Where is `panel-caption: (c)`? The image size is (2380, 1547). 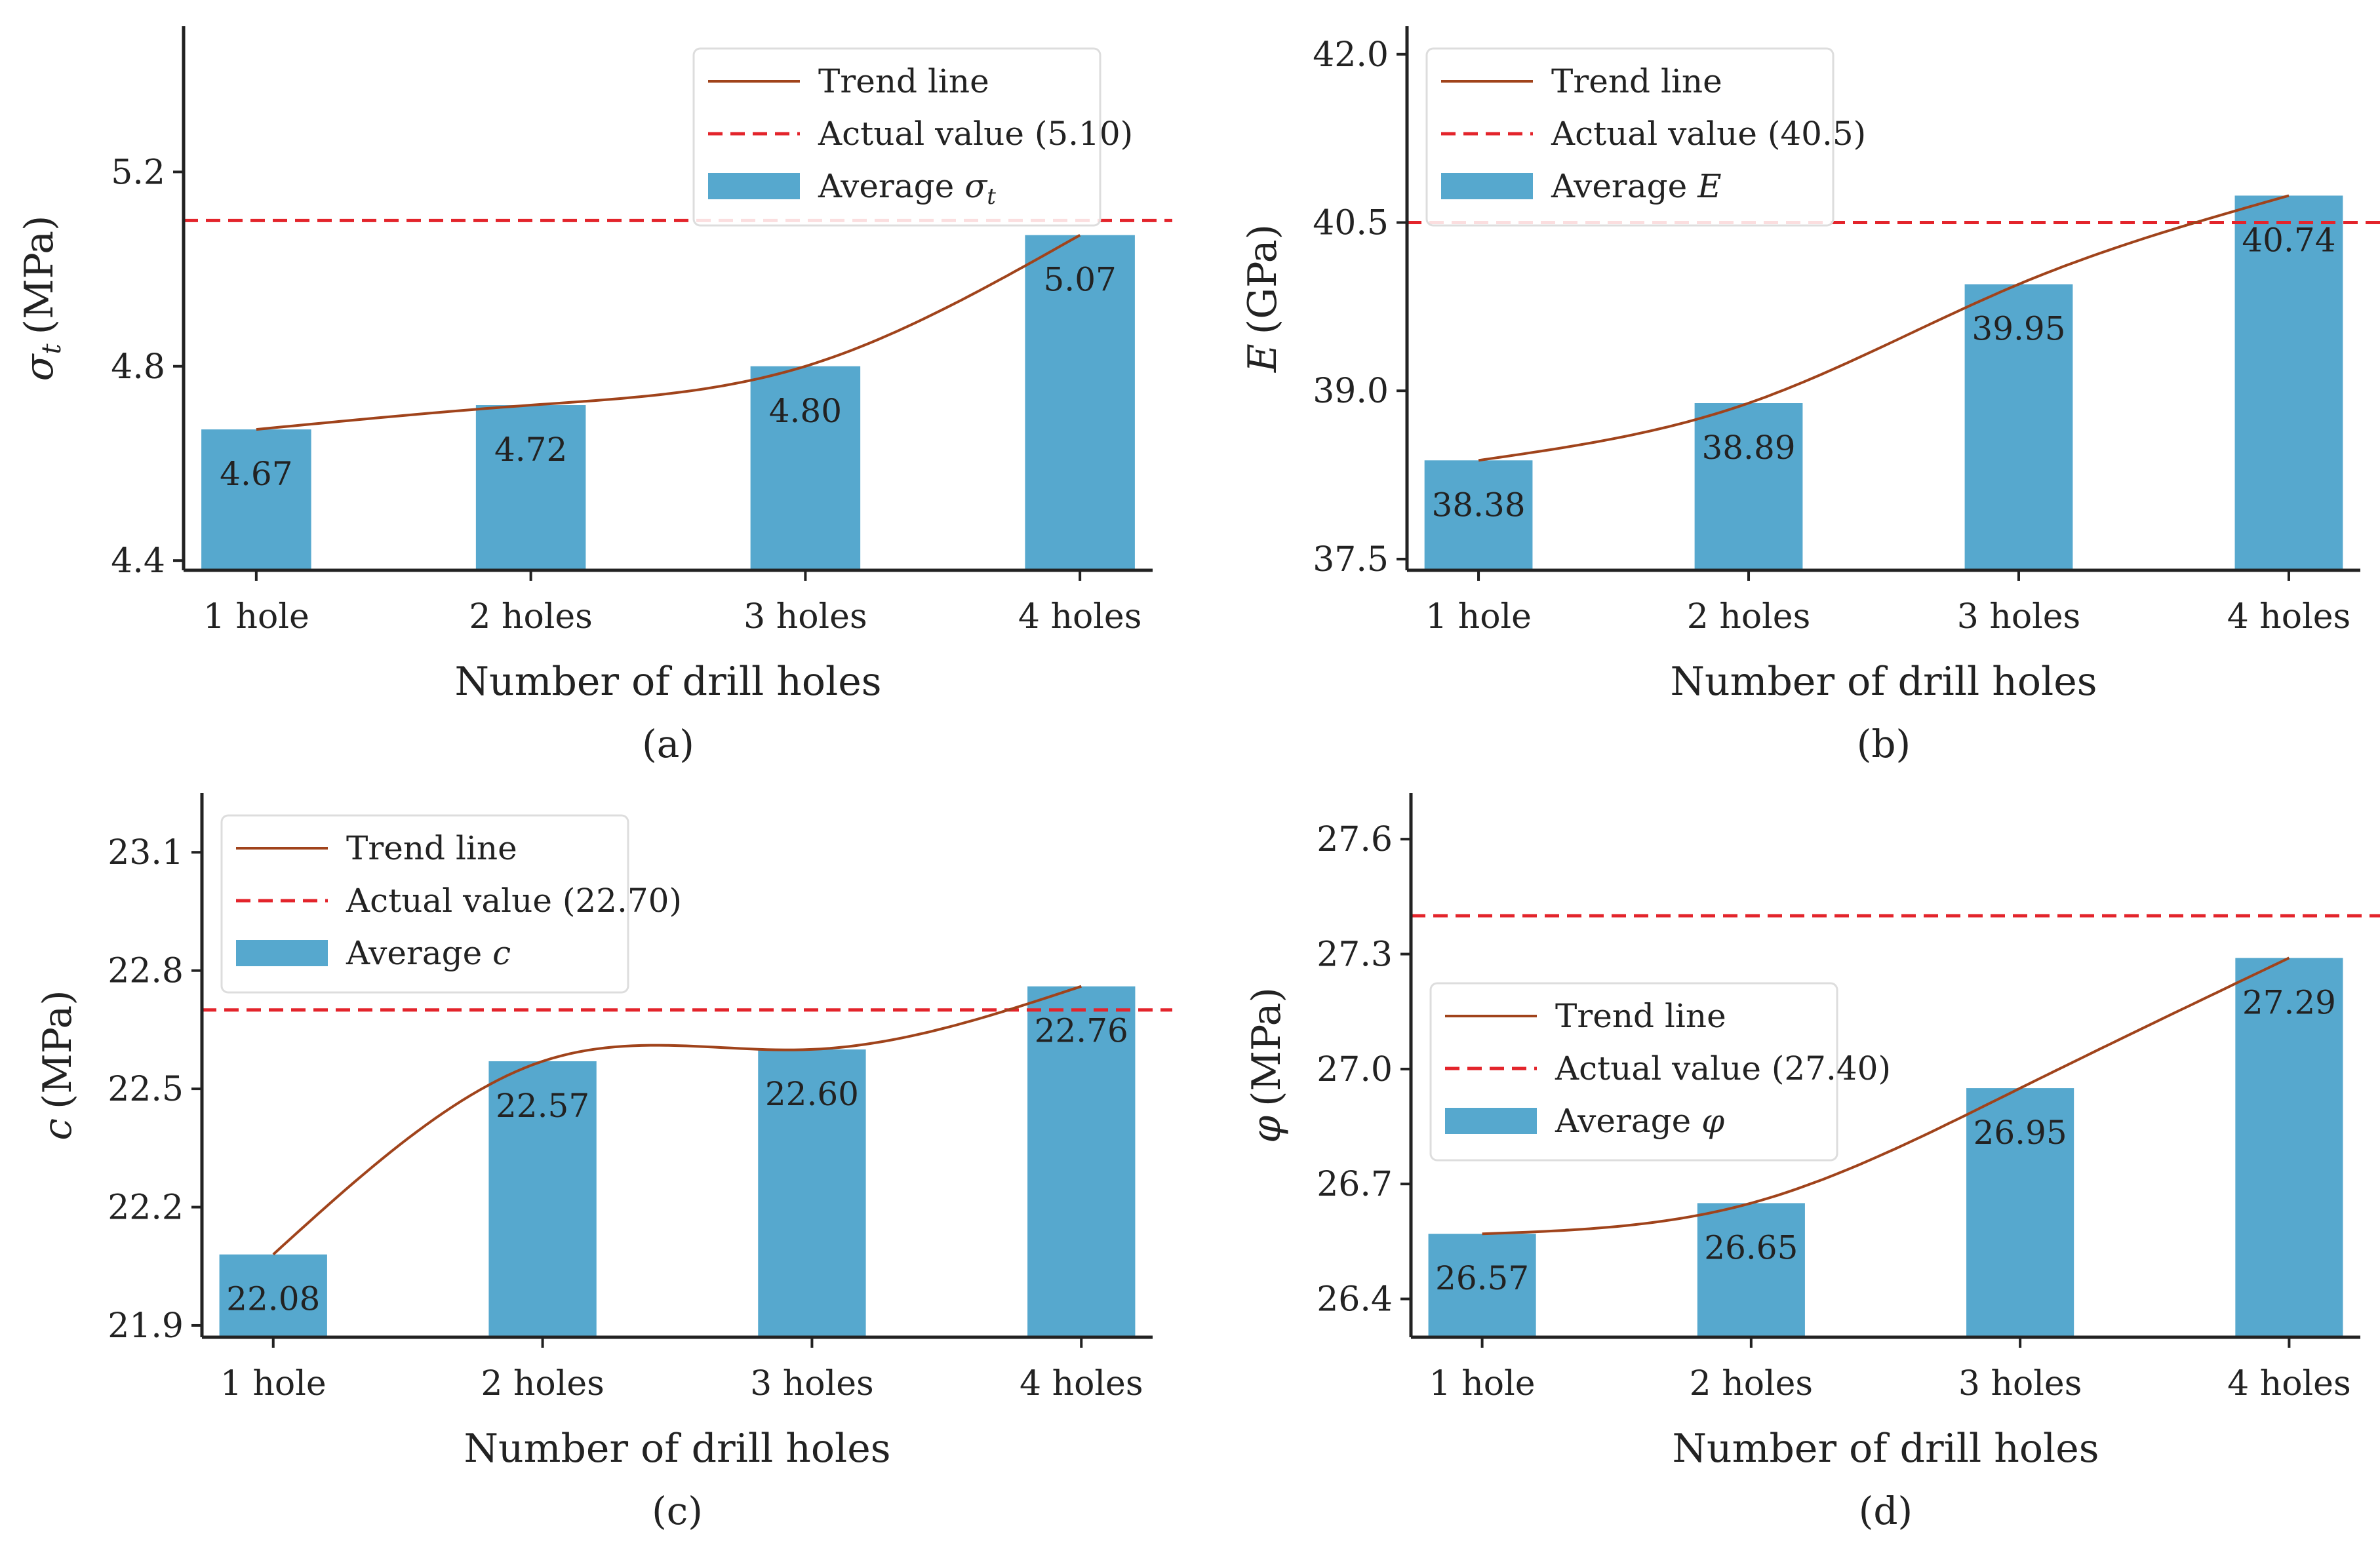 panel-caption: (c) is located at coordinates (677, 1511).